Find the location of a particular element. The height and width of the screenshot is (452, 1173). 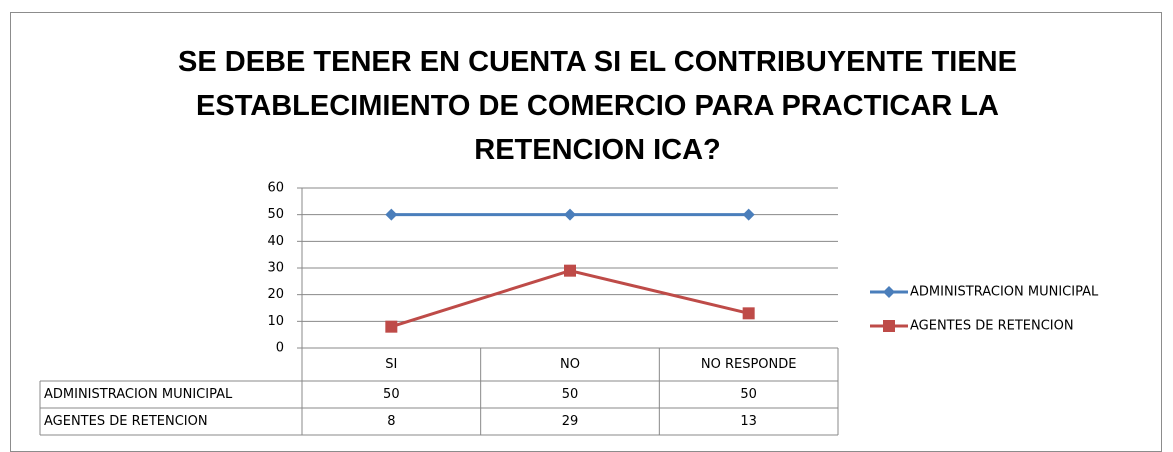

y-tick-label: 30 is located at coordinates (275, 268).